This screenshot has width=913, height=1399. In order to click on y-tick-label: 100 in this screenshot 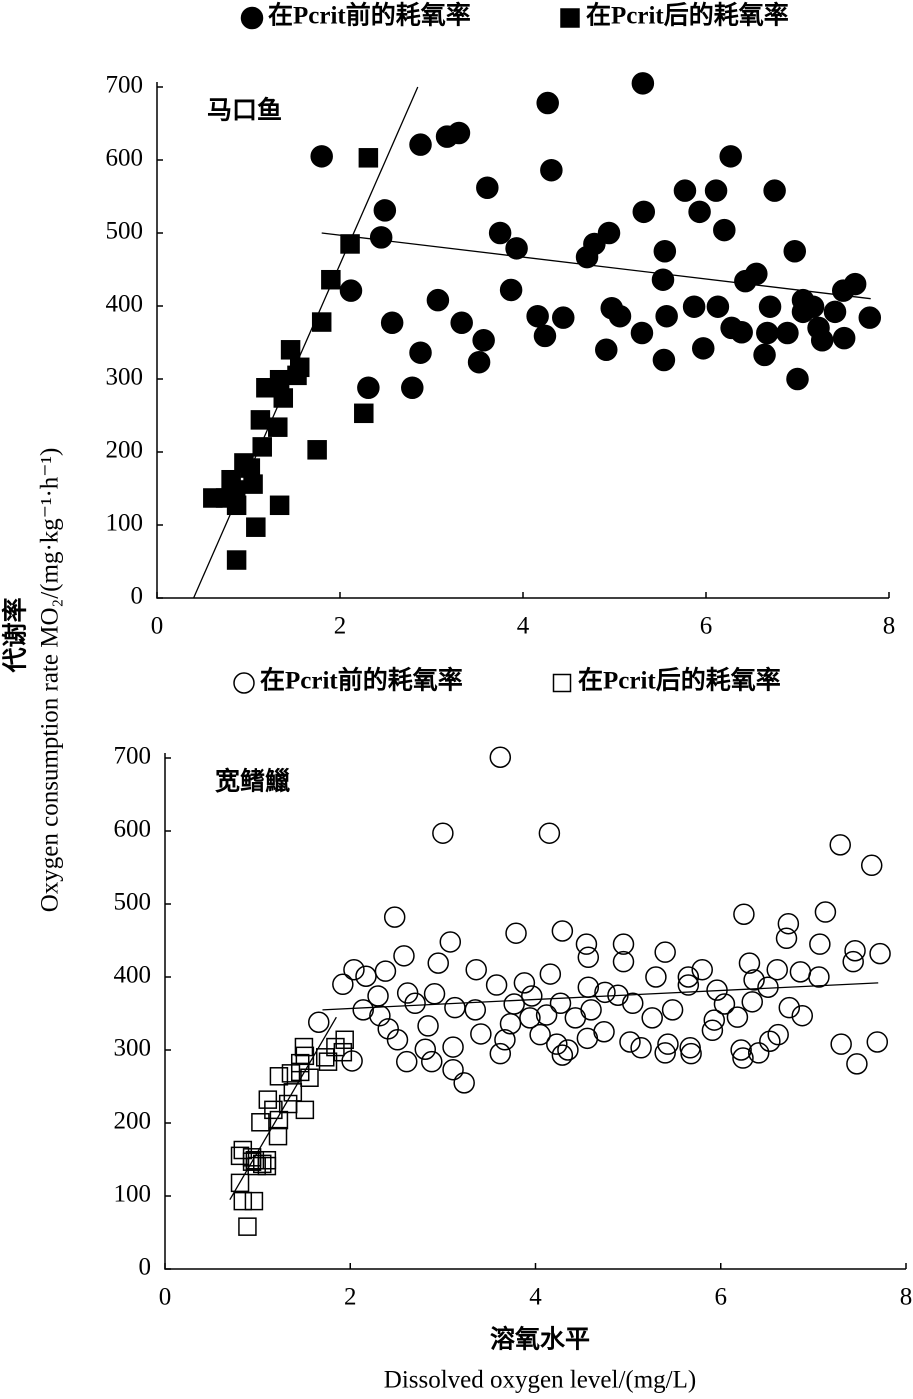, I will do `click(133, 1194)`.